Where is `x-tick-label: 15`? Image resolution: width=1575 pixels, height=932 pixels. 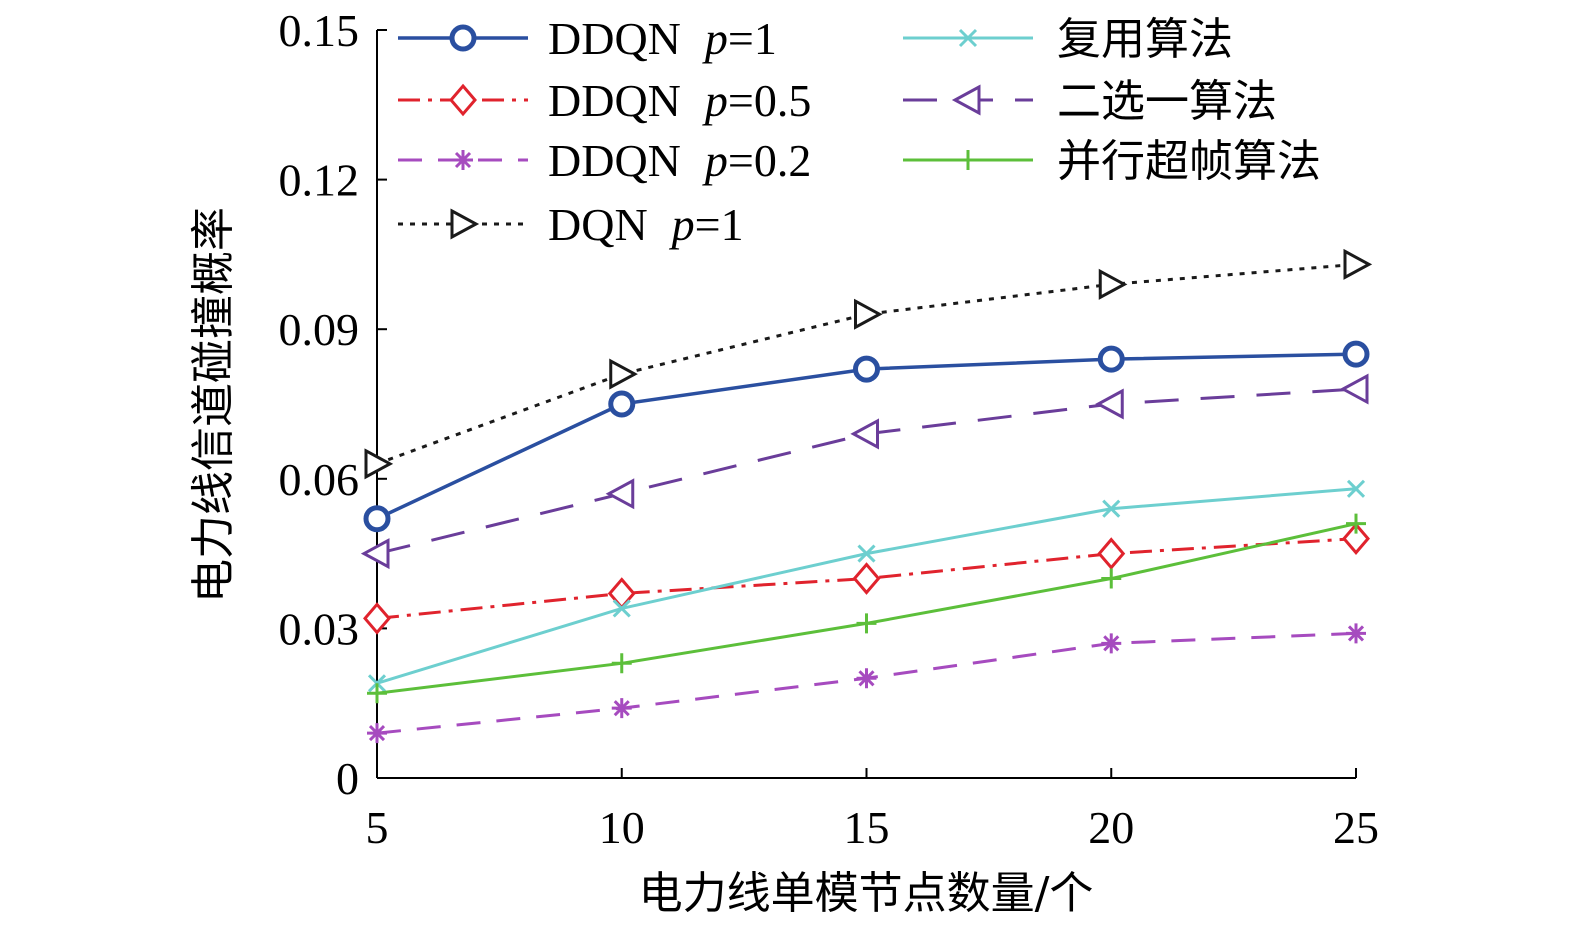 x-tick-label: 15 is located at coordinates (867, 827).